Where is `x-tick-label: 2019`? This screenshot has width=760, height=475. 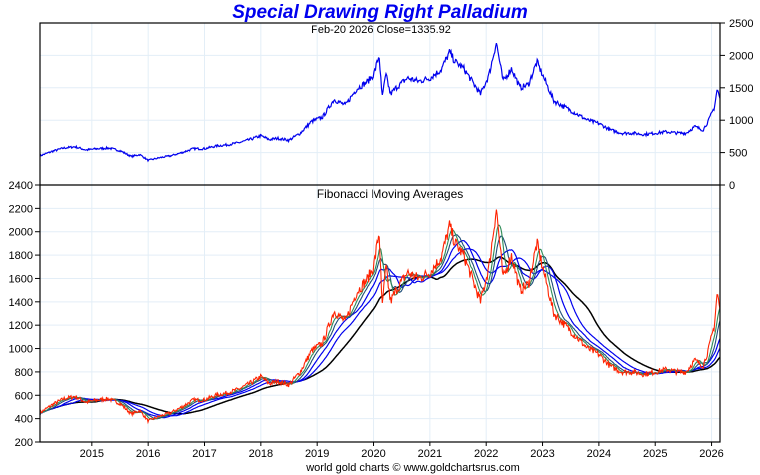
x-tick-label: 2019 is located at coordinates (317, 454).